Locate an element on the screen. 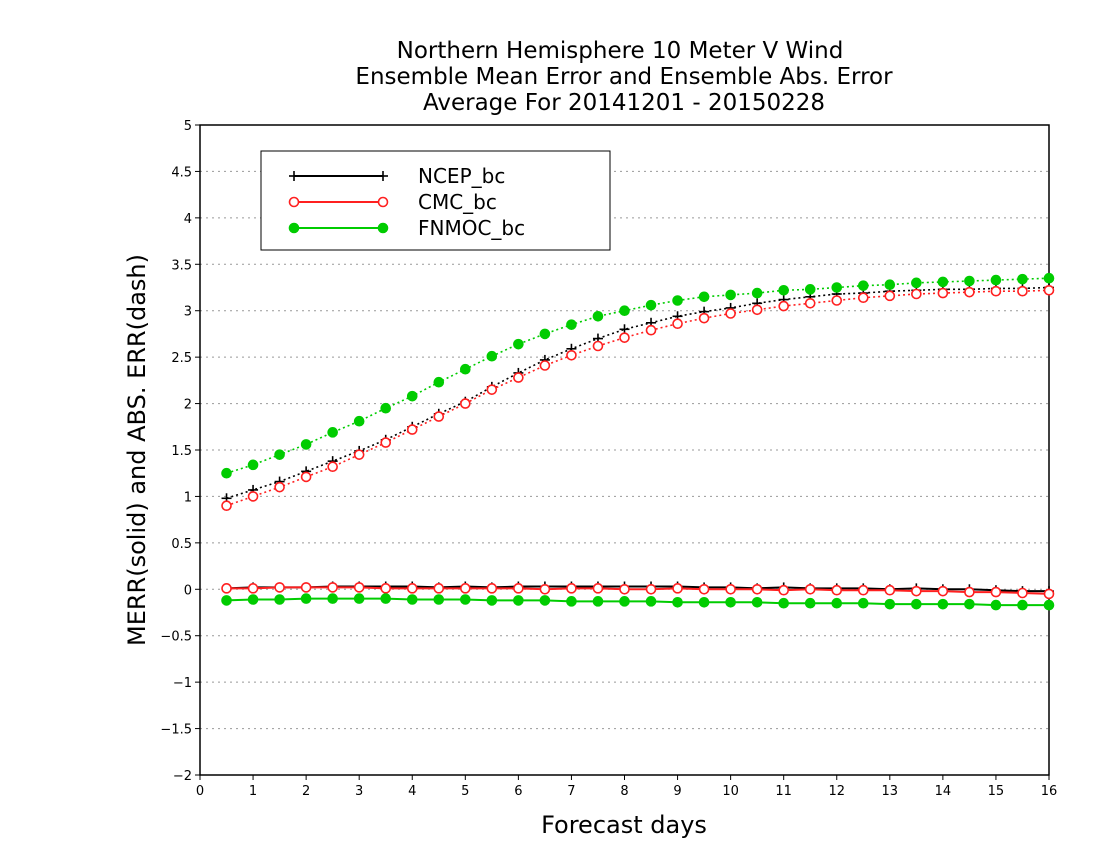 The image size is (1100, 850). legend-item-cmc-bc: CMC_bc is located at coordinates (392, 202).